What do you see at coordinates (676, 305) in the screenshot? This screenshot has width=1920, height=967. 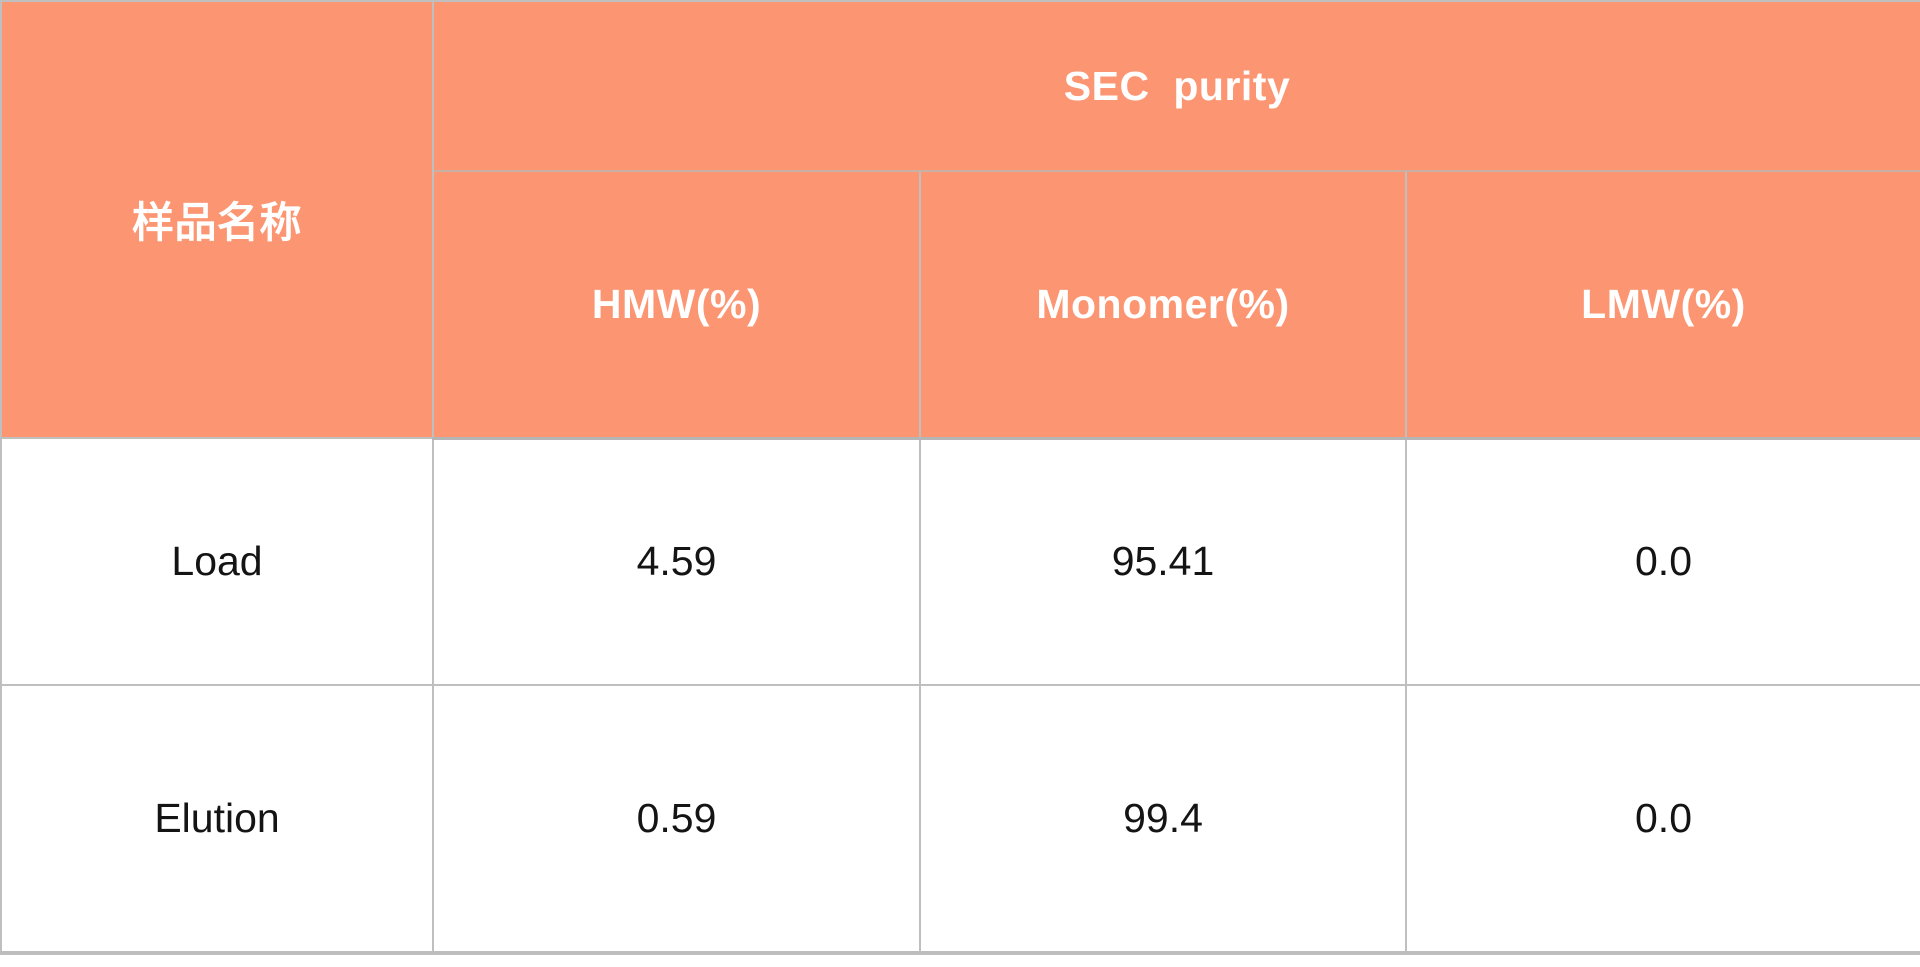 I see `hmw-header-cell: HMW(%)` at bounding box center [676, 305].